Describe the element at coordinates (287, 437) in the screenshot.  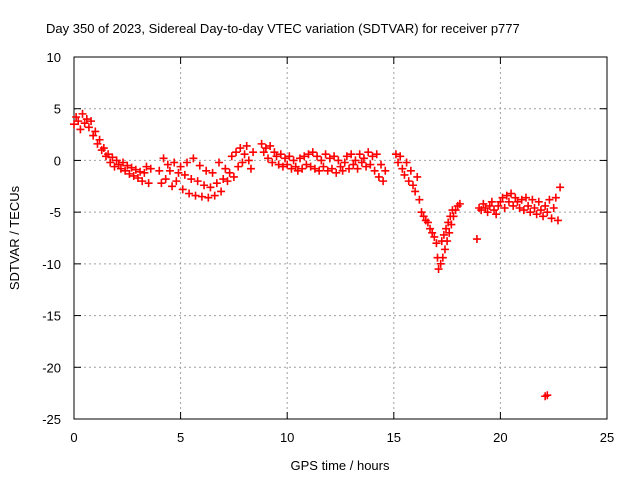
I see `x-tick-label: 10` at that location.